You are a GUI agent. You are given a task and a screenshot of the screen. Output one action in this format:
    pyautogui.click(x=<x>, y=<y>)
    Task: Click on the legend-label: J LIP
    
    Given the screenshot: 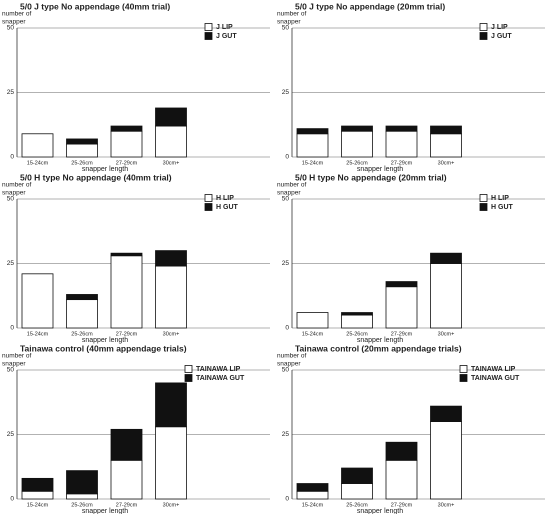 What is the action you would take?
    pyautogui.click(x=499, y=27)
    